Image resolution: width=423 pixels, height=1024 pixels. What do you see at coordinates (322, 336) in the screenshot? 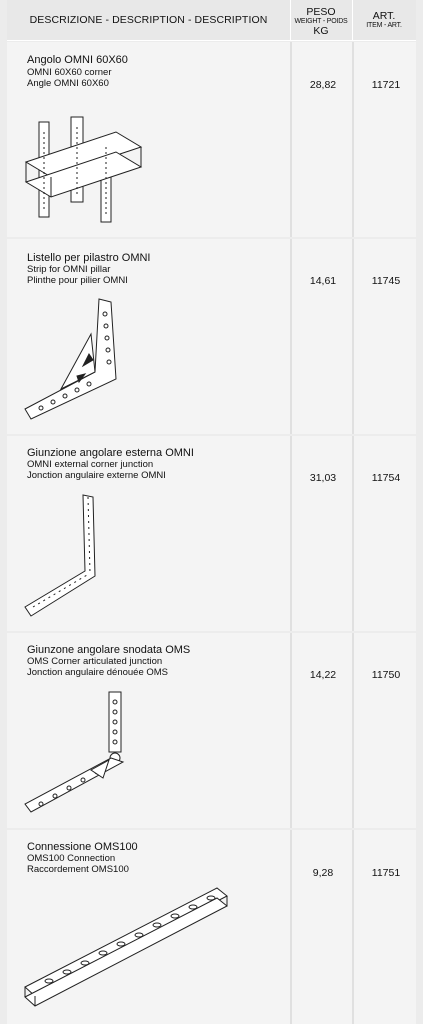
I see `row-weight: 14,61` at bounding box center [322, 336].